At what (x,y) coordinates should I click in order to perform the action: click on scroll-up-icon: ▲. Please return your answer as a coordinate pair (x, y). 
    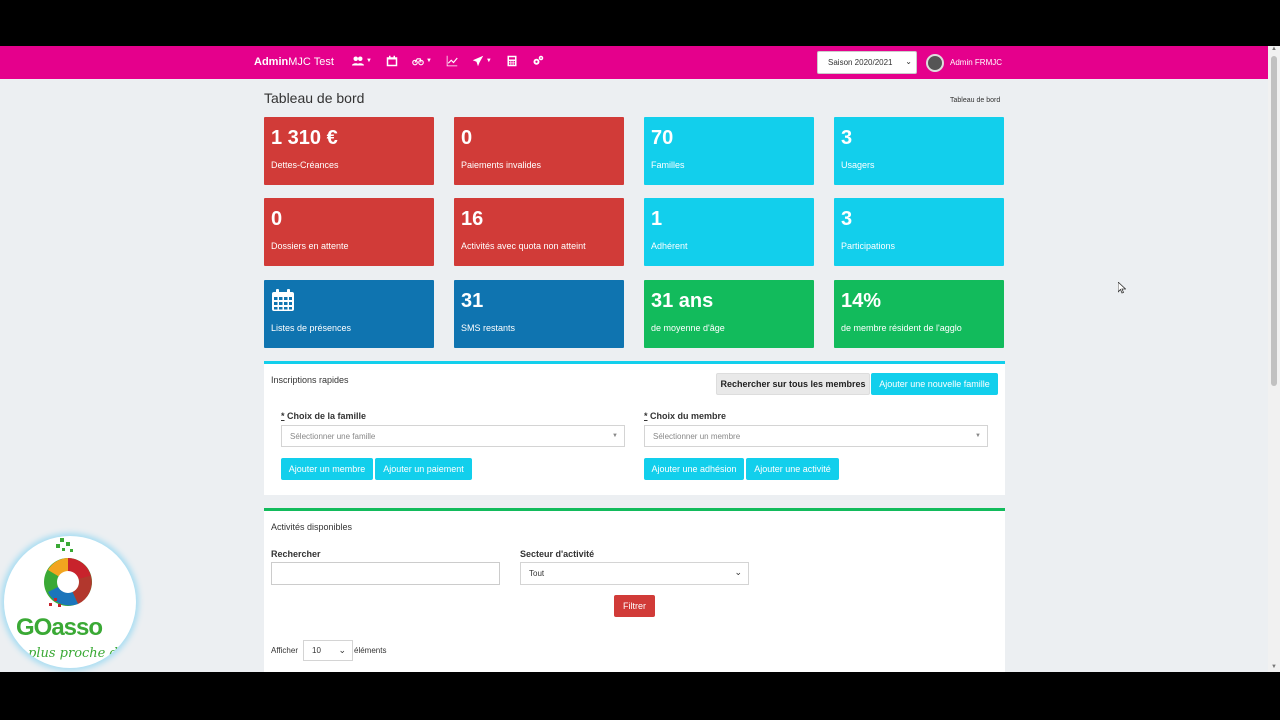
    Looking at the image, I should click on (1274, 49).